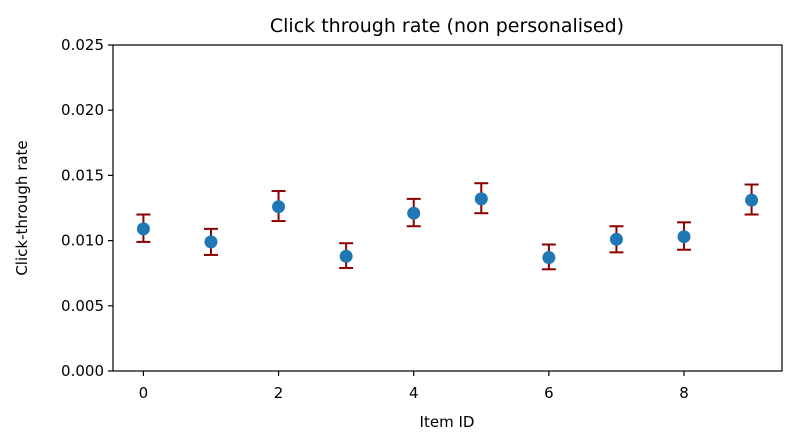  I want to click on x-tick-label: 4, so click(414, 393).